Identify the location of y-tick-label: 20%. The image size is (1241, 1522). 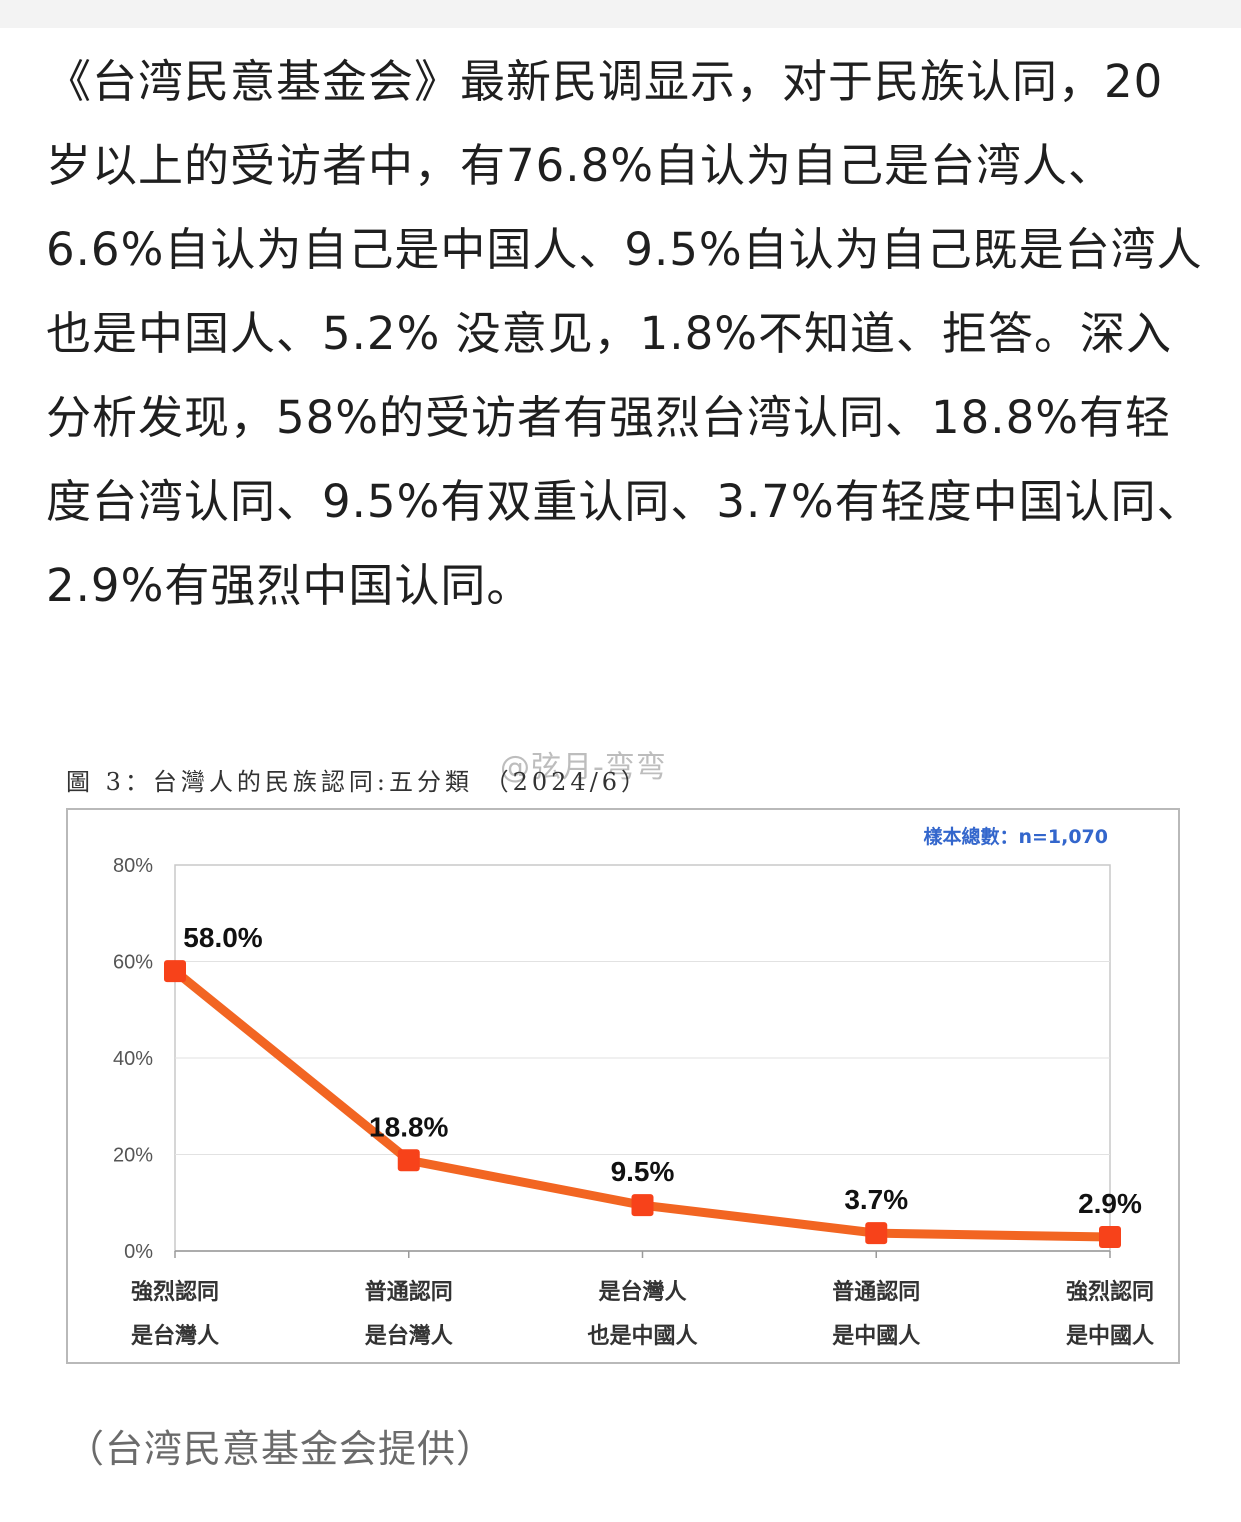
(133, 1156).